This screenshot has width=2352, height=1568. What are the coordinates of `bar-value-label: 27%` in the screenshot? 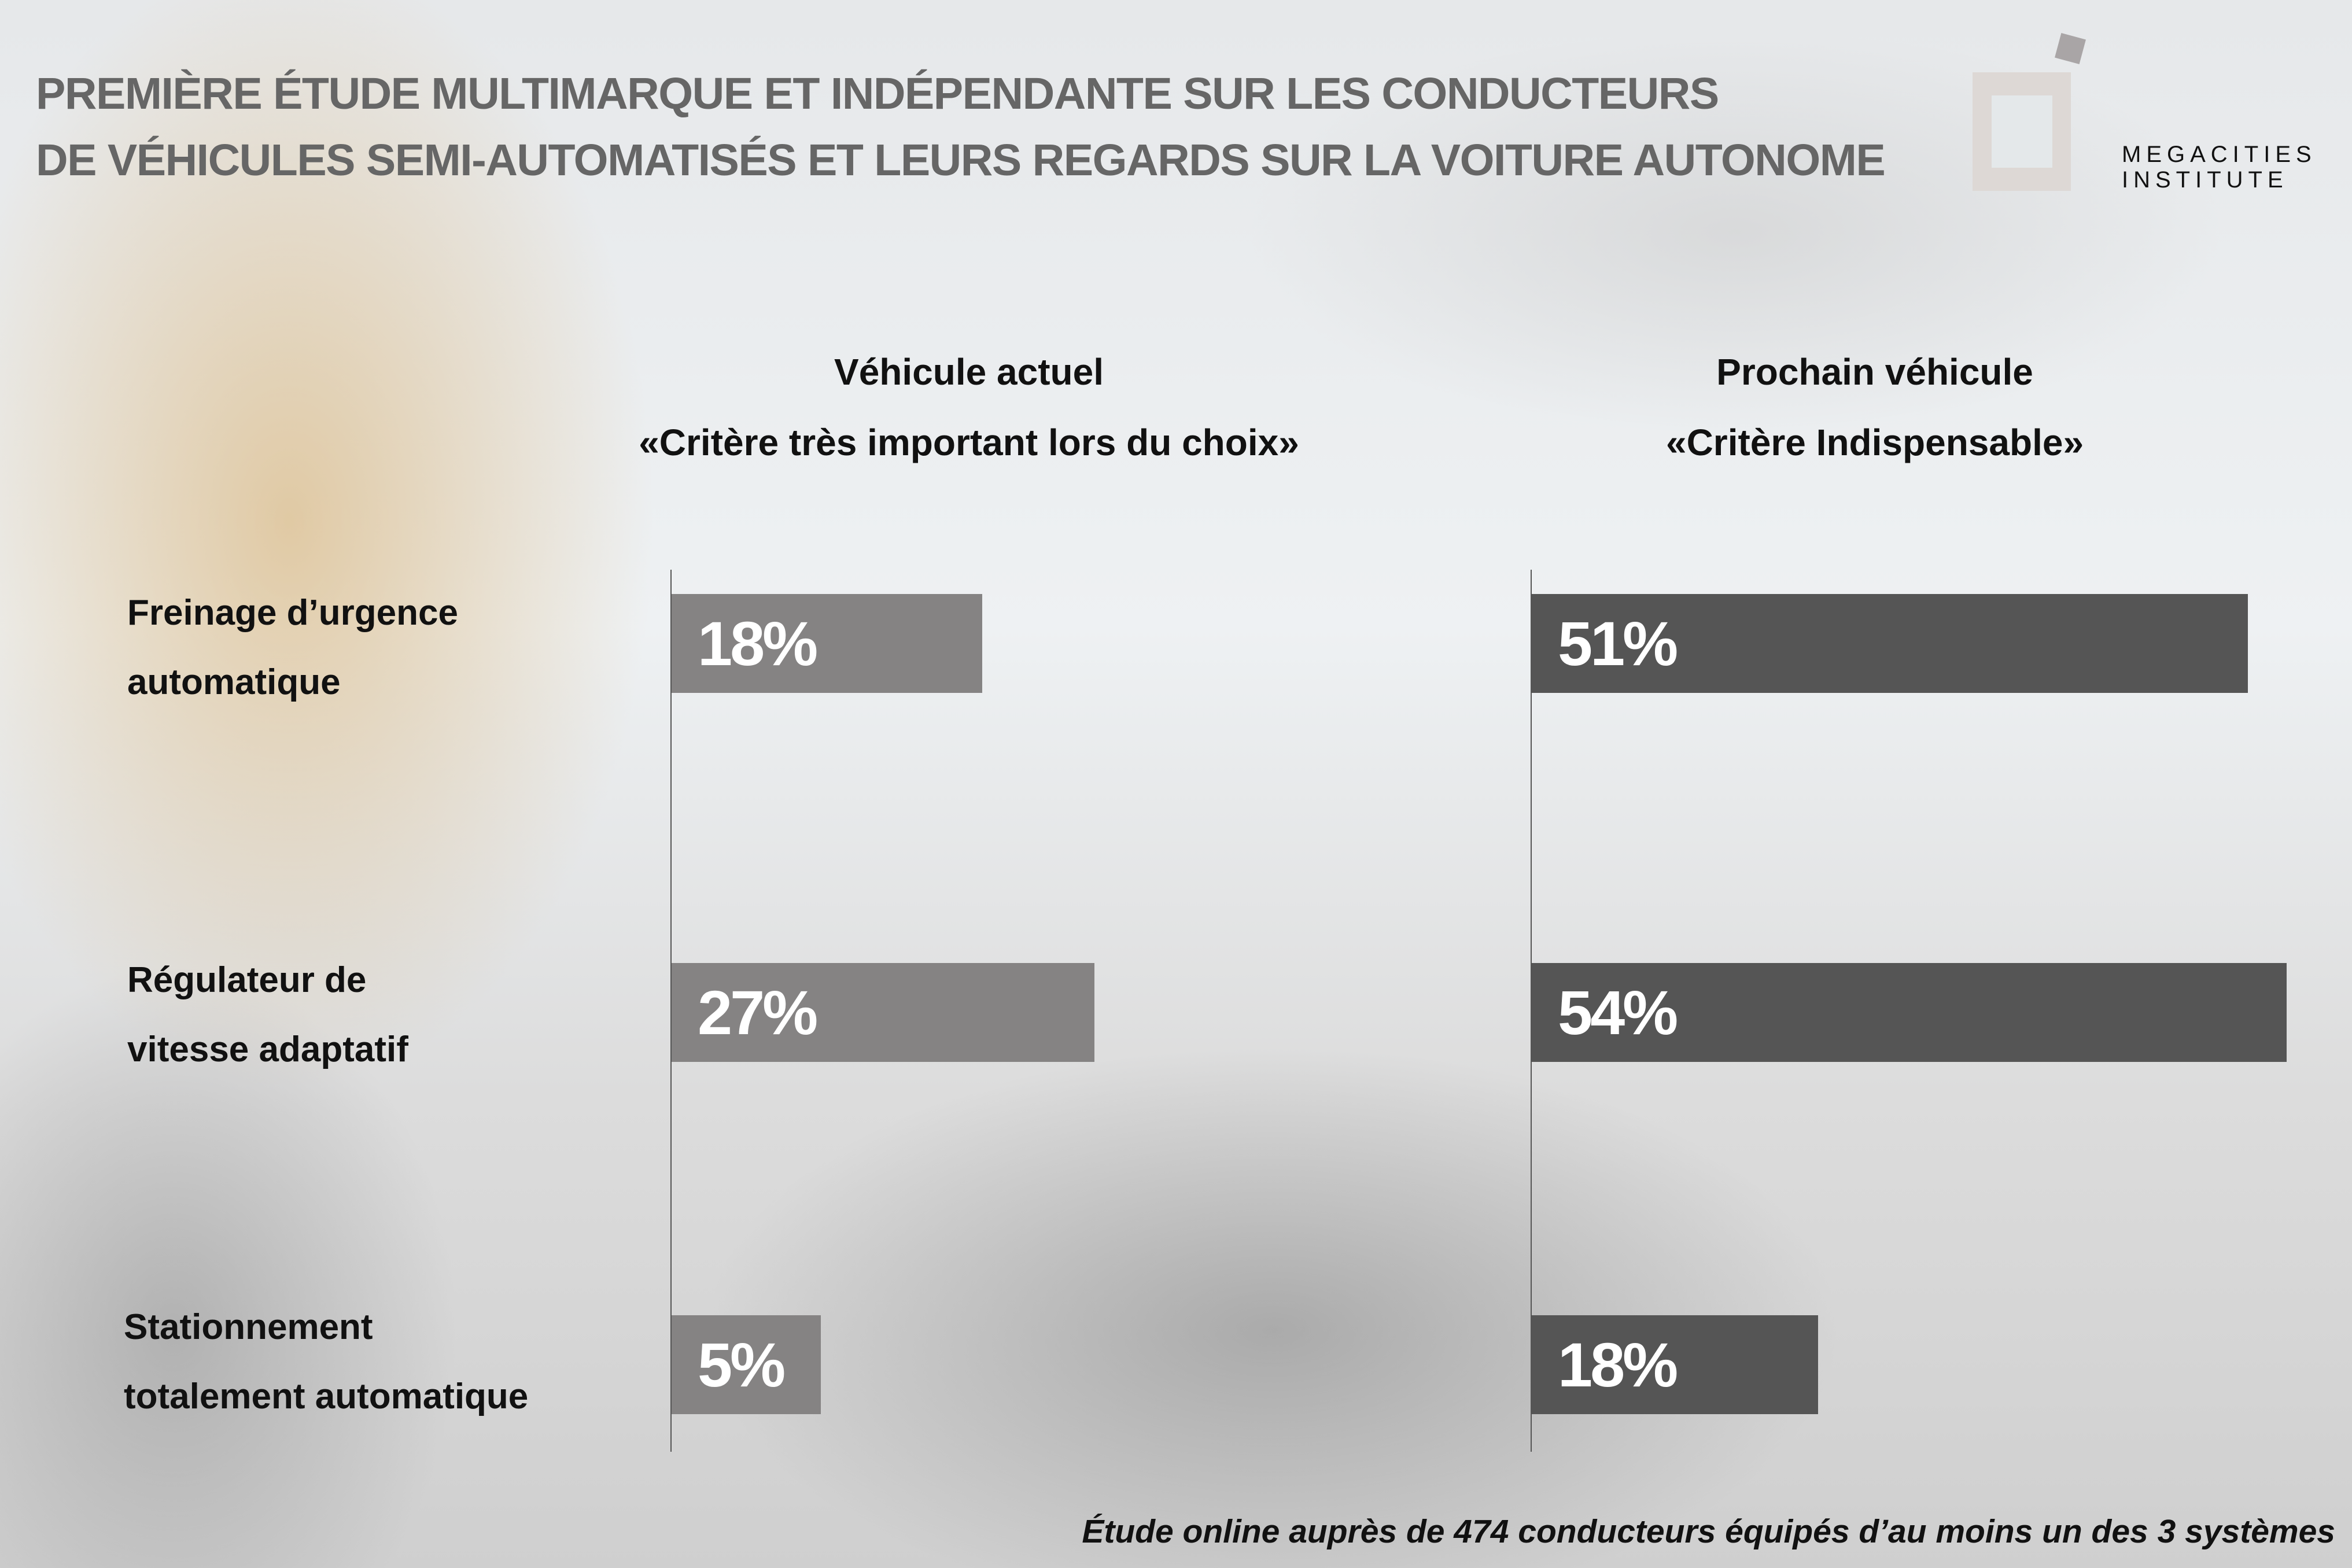 It's located at (758, 1012).